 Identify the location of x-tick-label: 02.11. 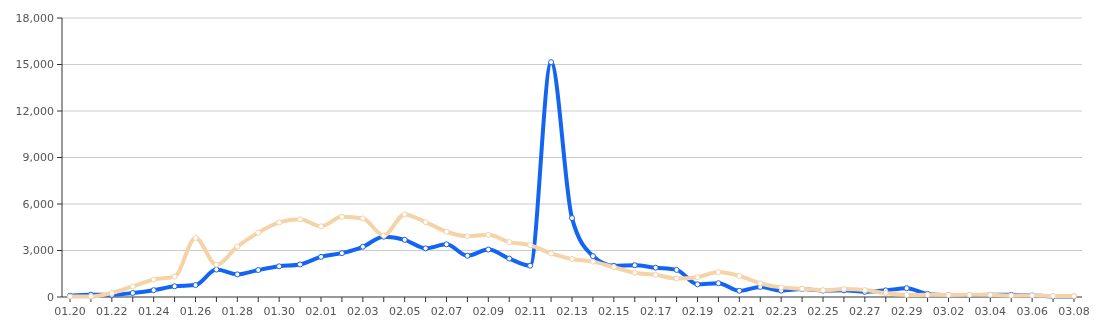
(530, 311).